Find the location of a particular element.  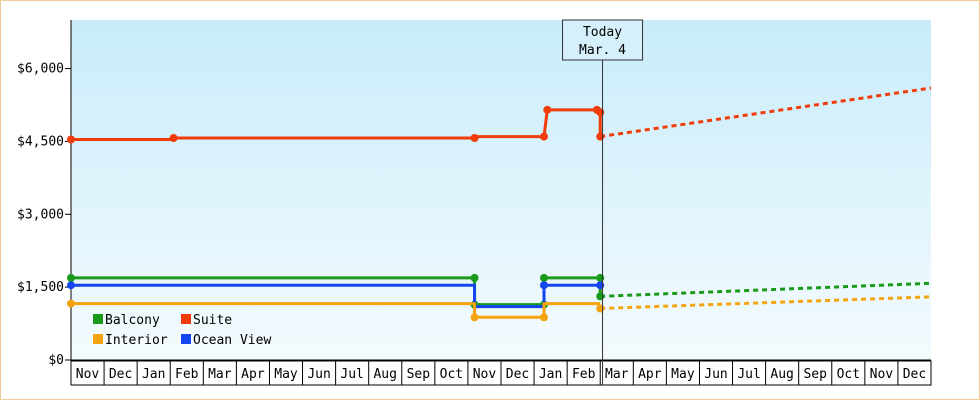

y-tick-label: $4,500 is located at coordinates (40, 141).